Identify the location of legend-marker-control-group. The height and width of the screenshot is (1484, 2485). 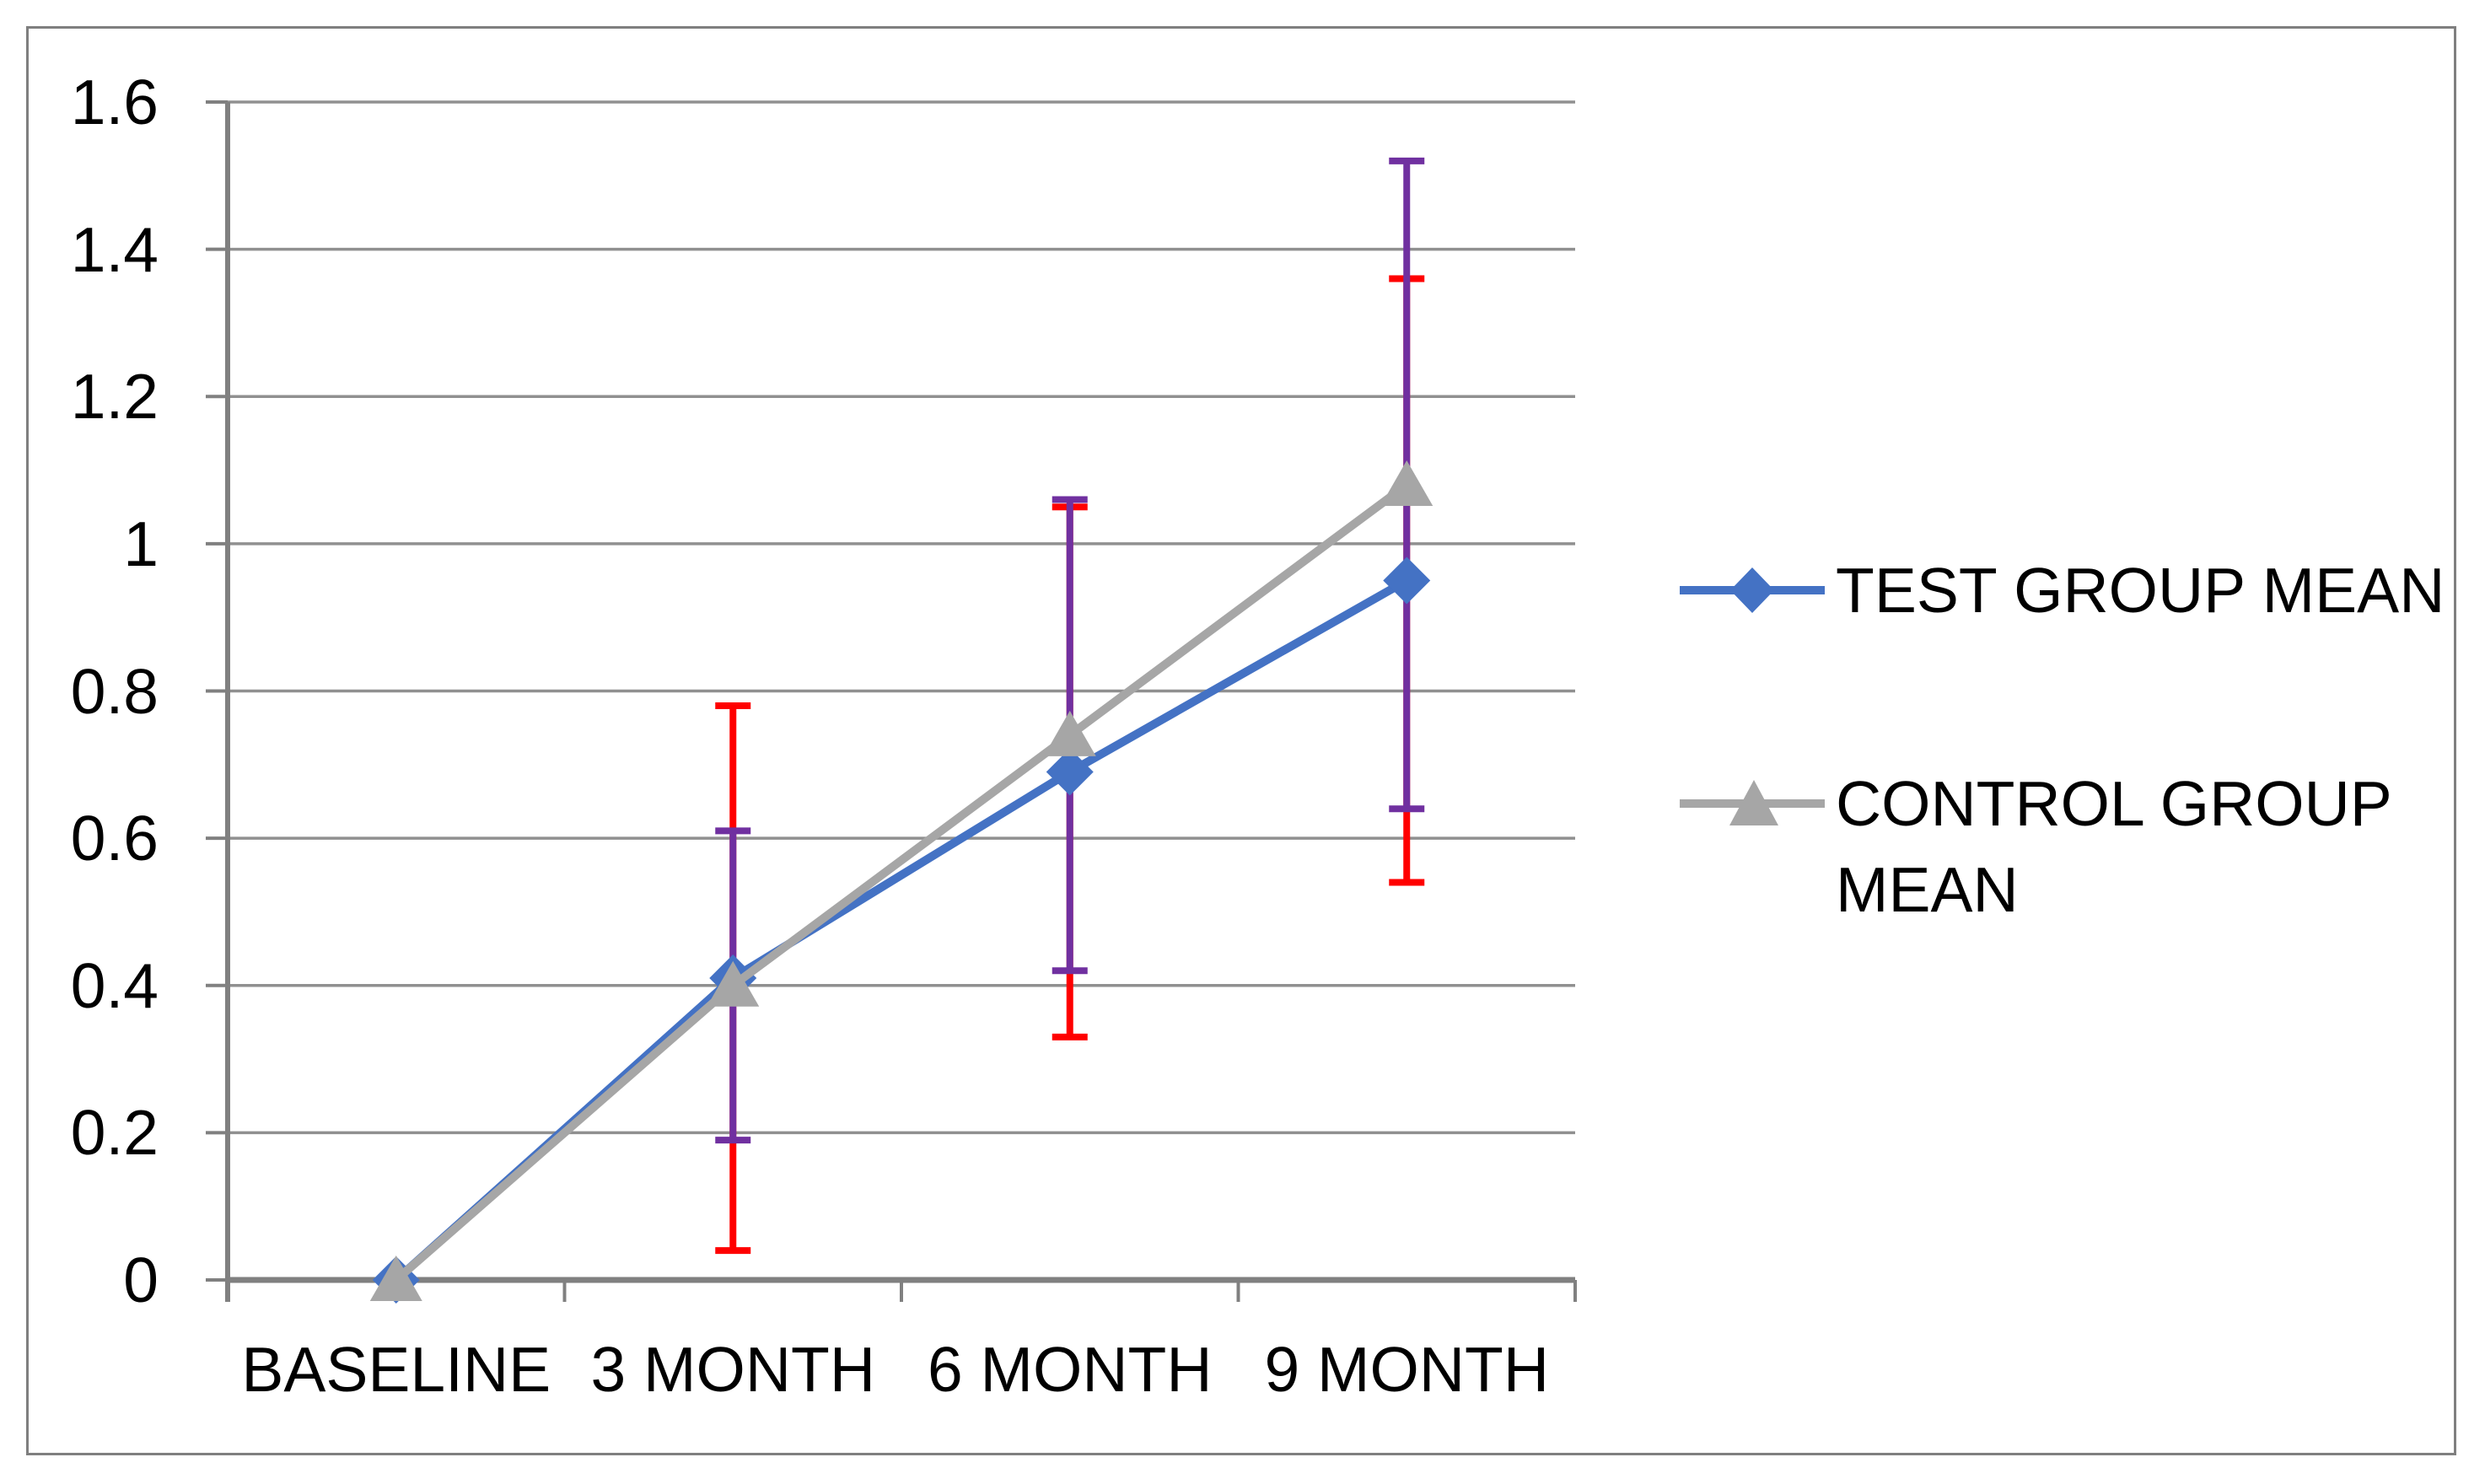
(1752, 802).